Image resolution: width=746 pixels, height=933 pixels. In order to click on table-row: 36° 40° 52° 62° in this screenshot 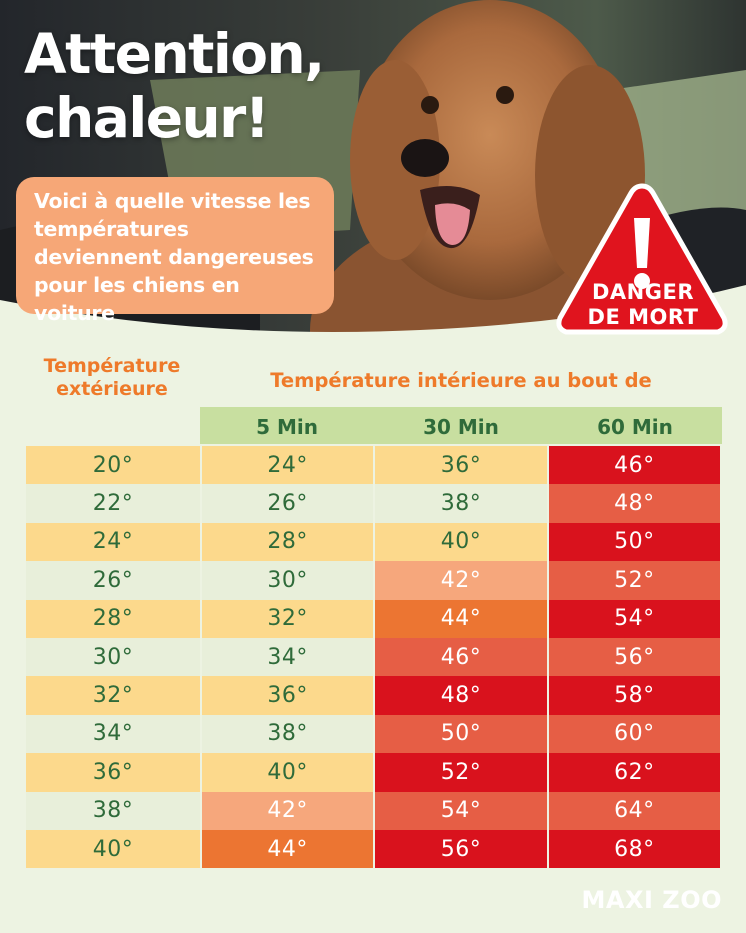, I will do `click(373, 772)`.